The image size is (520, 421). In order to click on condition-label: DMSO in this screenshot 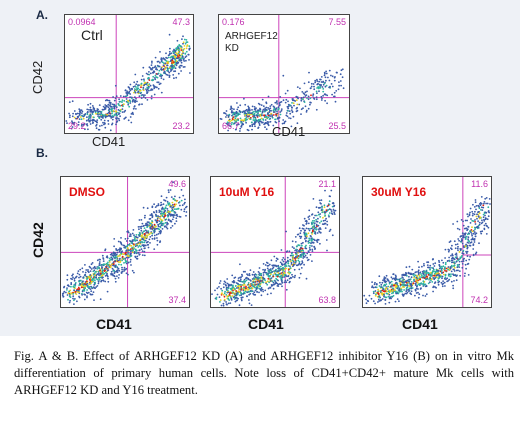, I will do `click(87, 192)`.